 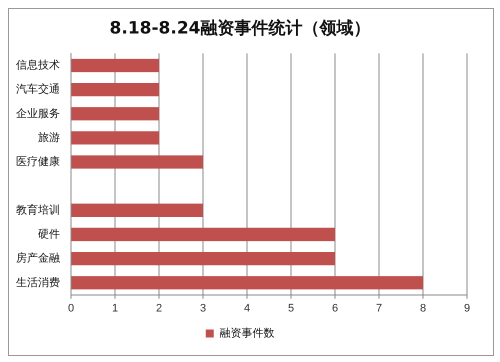 I want to click on x-tick-label: 9, so click(x=467, y=308).